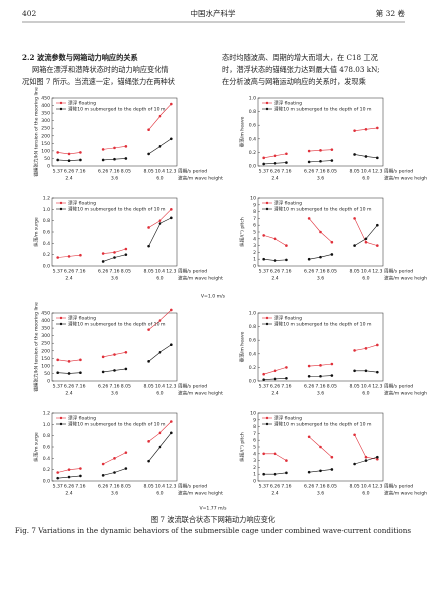  I want to click on y-tick-label: 0.8, so click(252, 112).